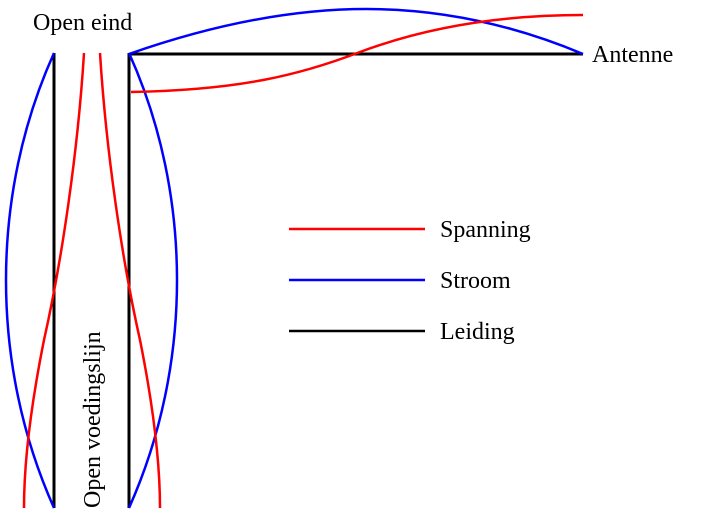 This screenshot has width=702, height=512. I want to click on legend-line-label: Leiding, so click(477, 332).